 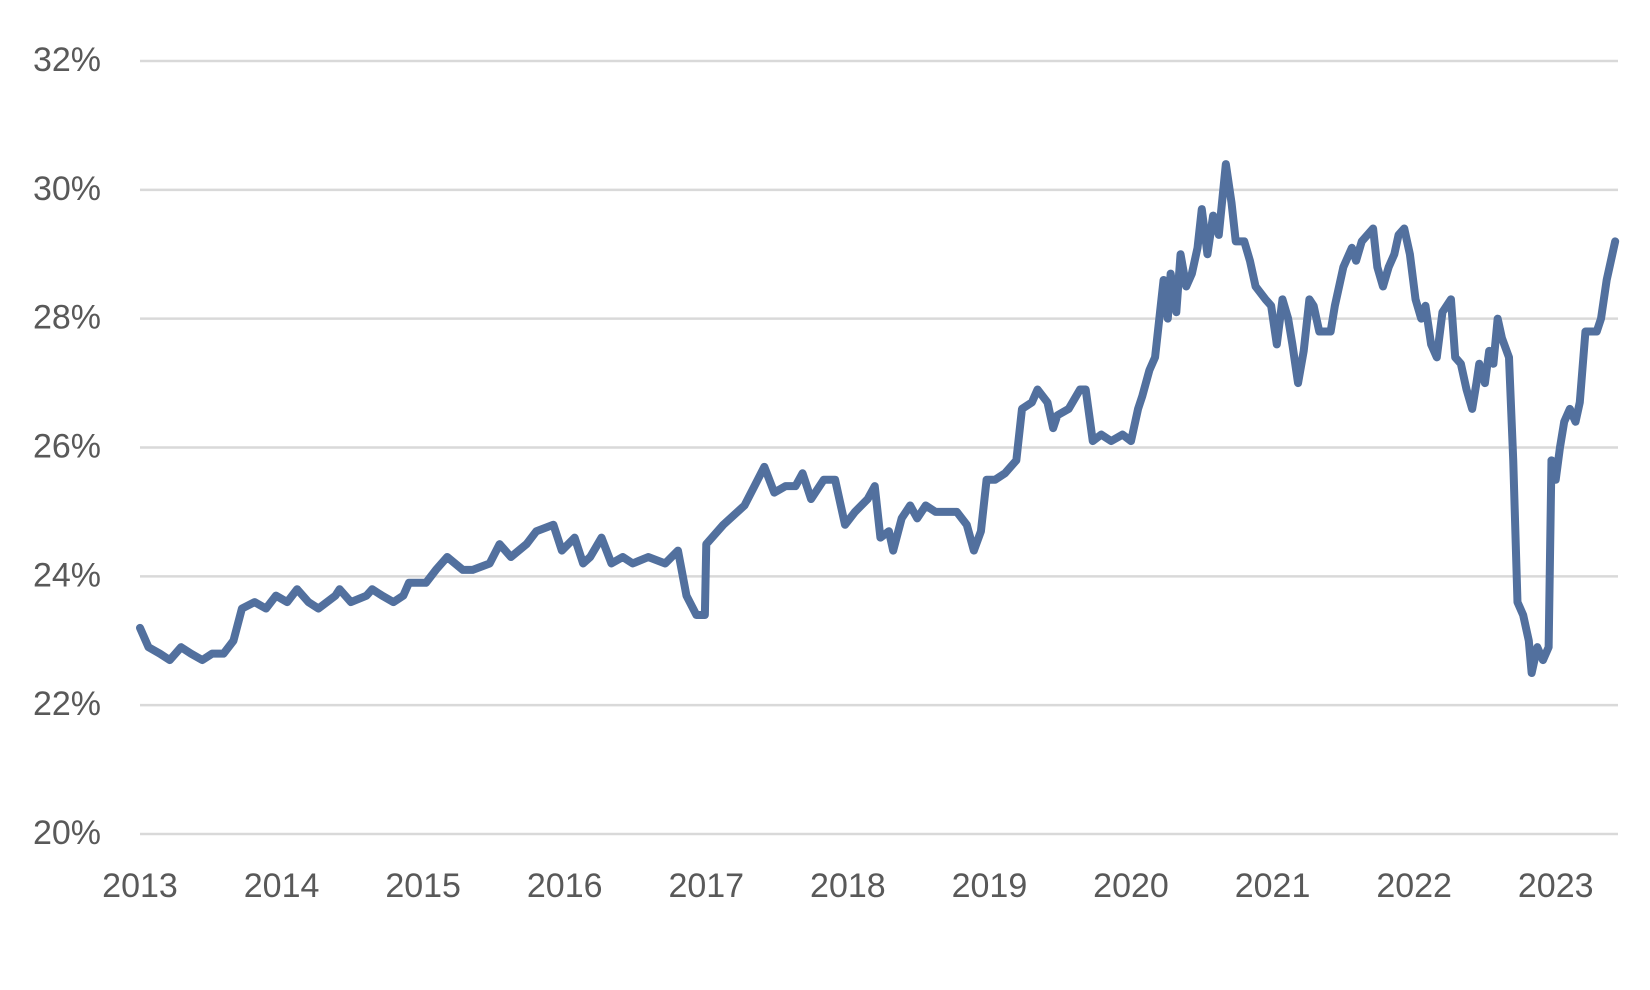 What do you see at coordinates (1131, 886) in the screenshot?
I see `x-tick-label: 2020` at bounding box center [1131, 886].